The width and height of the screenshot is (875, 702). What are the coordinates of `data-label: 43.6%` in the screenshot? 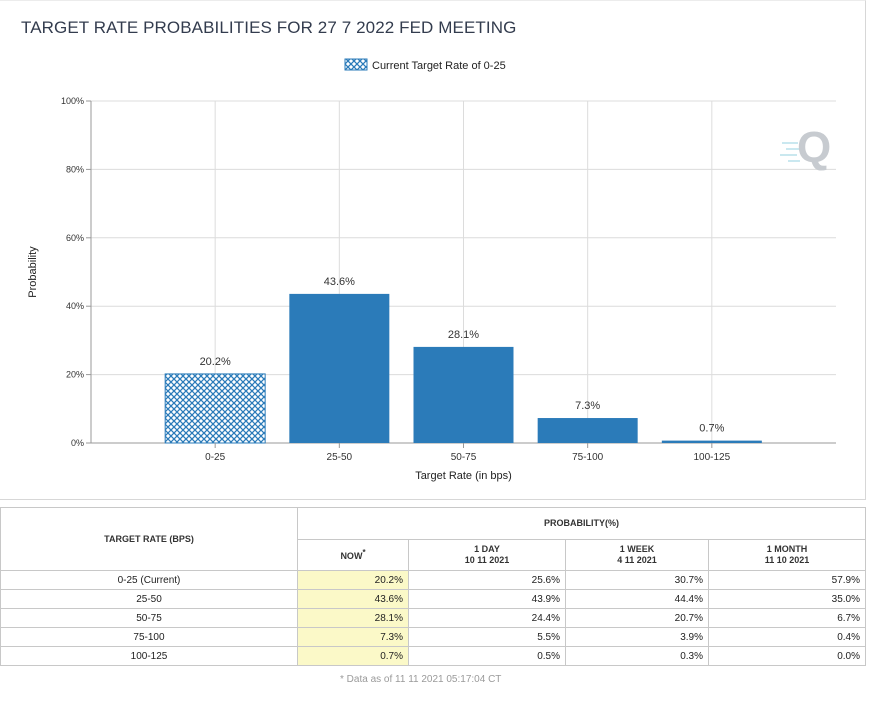 It's located at (339, 282).